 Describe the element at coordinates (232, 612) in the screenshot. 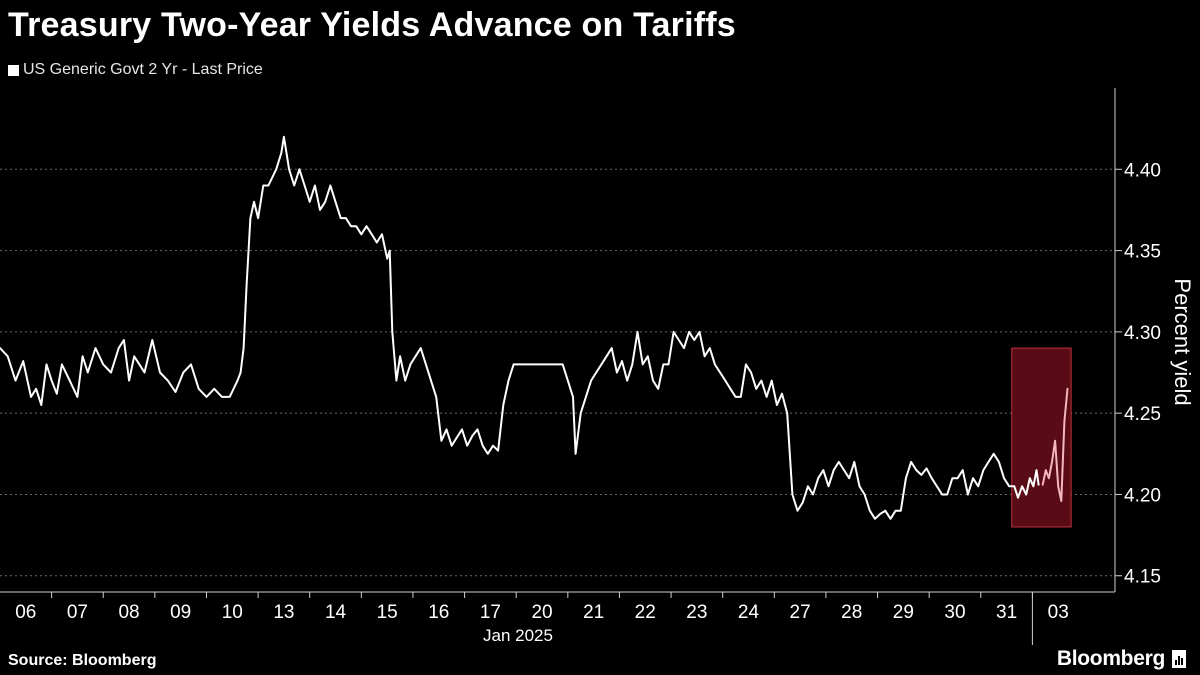

I see `x-tick-label: 10` at that location.